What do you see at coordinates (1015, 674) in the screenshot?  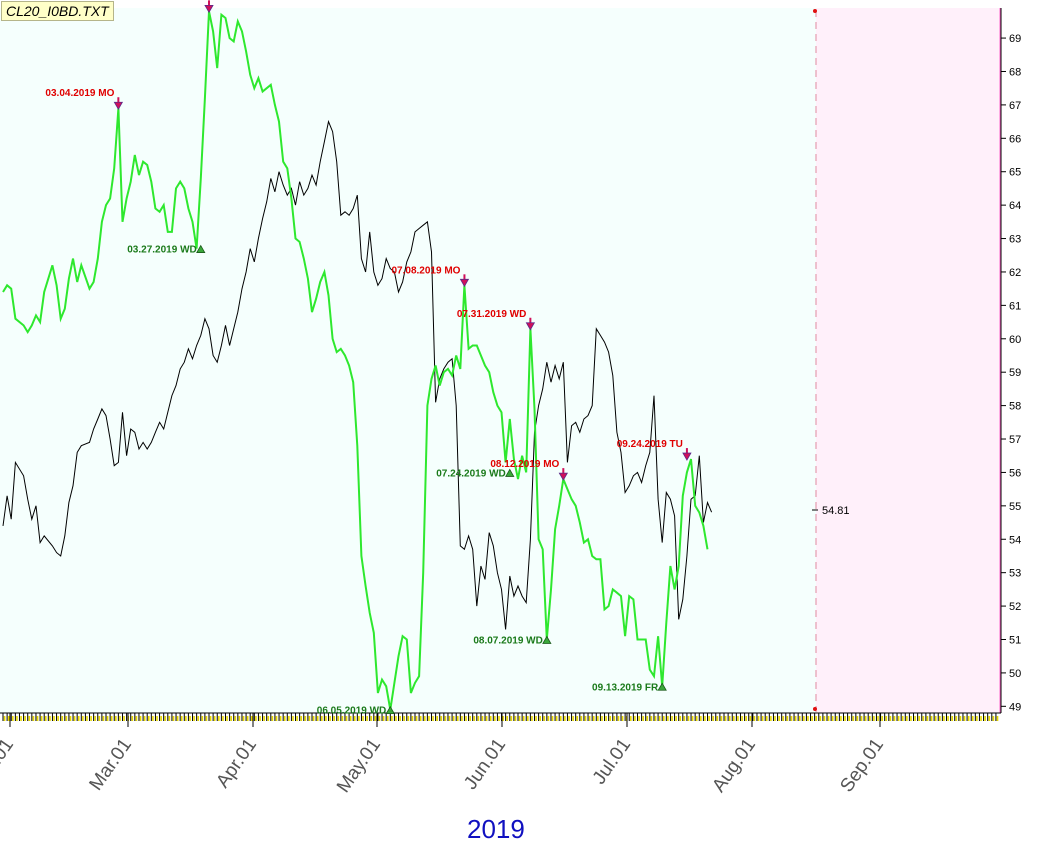 I see `y-axis-tick-label: 50` at bounding box center [1015, 674].